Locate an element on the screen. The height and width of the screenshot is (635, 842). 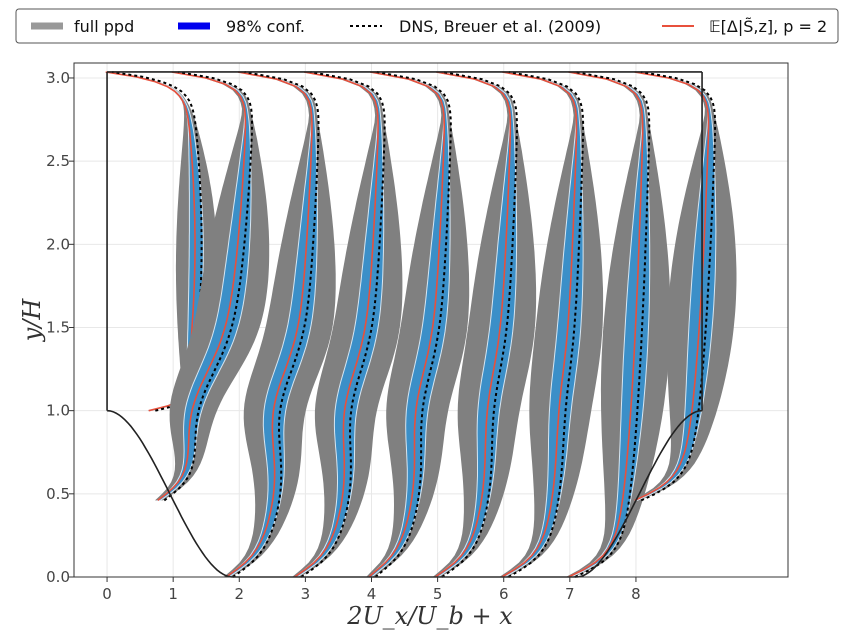
x-tick-label: 2 is located at coordinates (240, 594).